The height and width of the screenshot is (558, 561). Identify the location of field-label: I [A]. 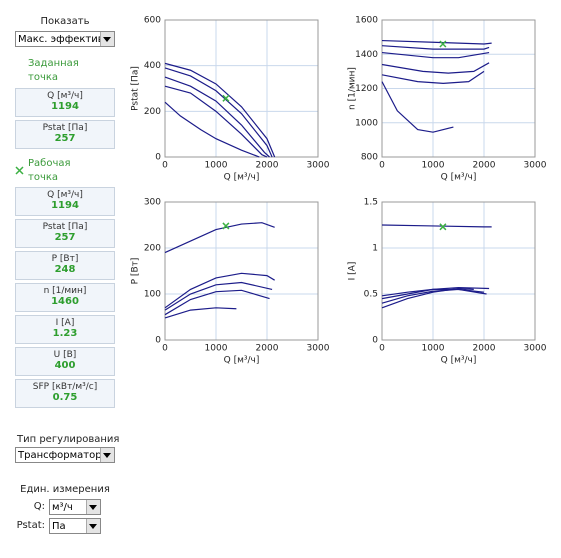
(65, 323).